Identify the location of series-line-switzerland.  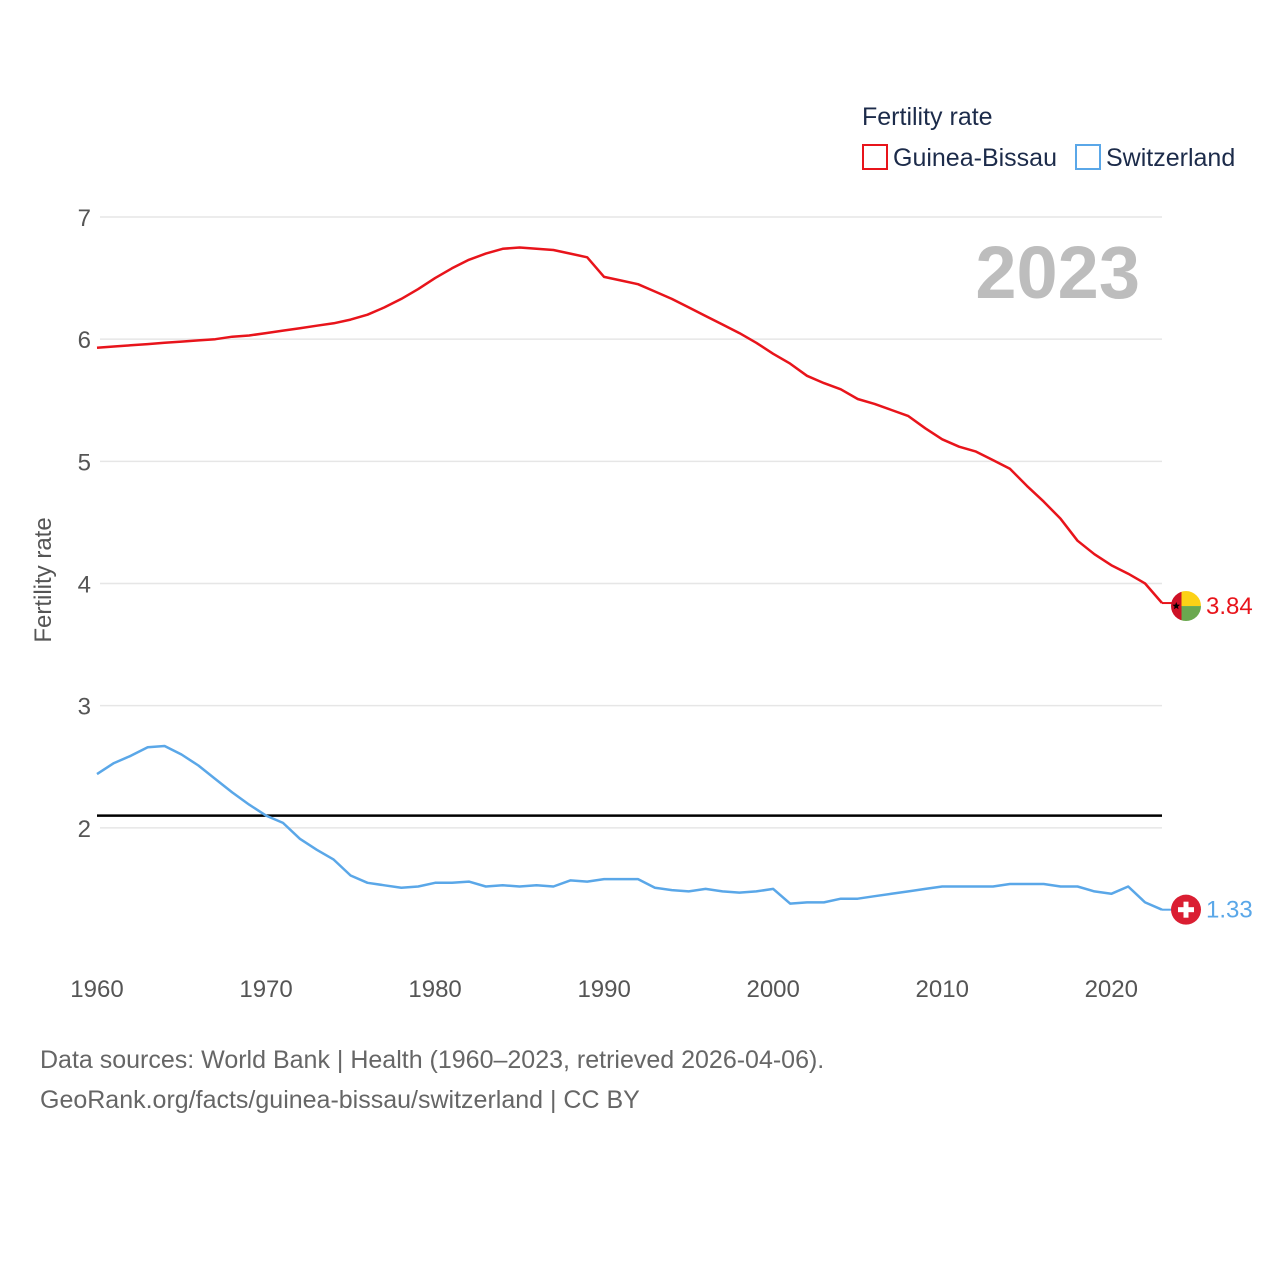
(629, 827).